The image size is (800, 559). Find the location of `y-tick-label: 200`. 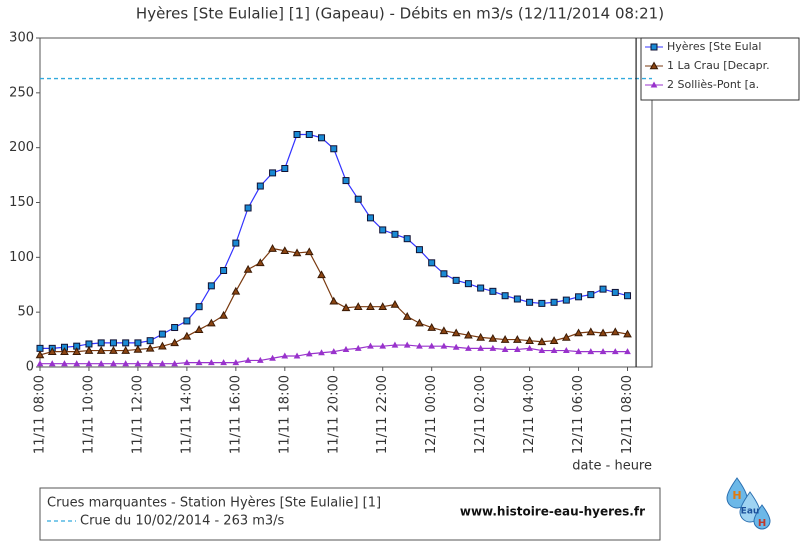

y-tick-label: 200 is located at coordinates (21, 147).